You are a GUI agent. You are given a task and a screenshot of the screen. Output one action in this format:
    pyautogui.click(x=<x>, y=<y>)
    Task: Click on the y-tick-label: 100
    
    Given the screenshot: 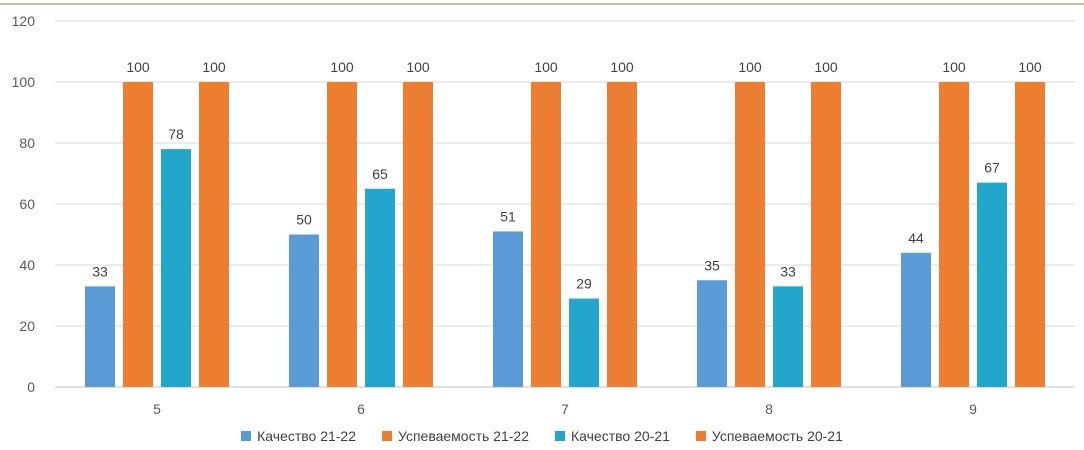 What is the action you would take?
    pyautogui.click(x=24, y=82)
    